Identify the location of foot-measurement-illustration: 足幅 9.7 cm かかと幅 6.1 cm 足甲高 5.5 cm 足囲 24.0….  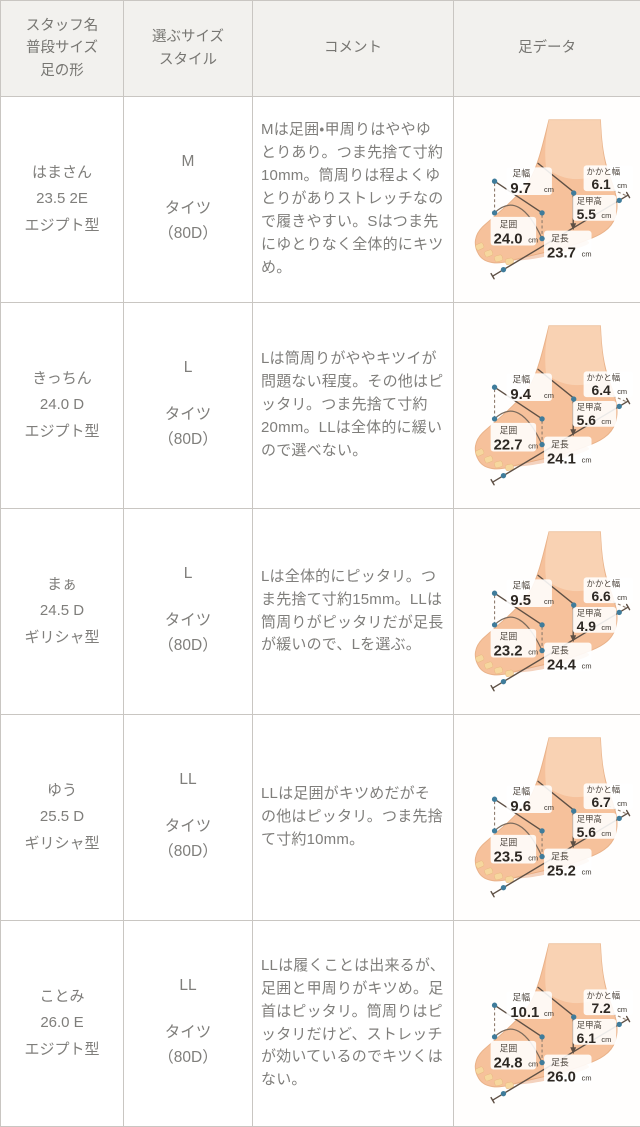
(547, 200).